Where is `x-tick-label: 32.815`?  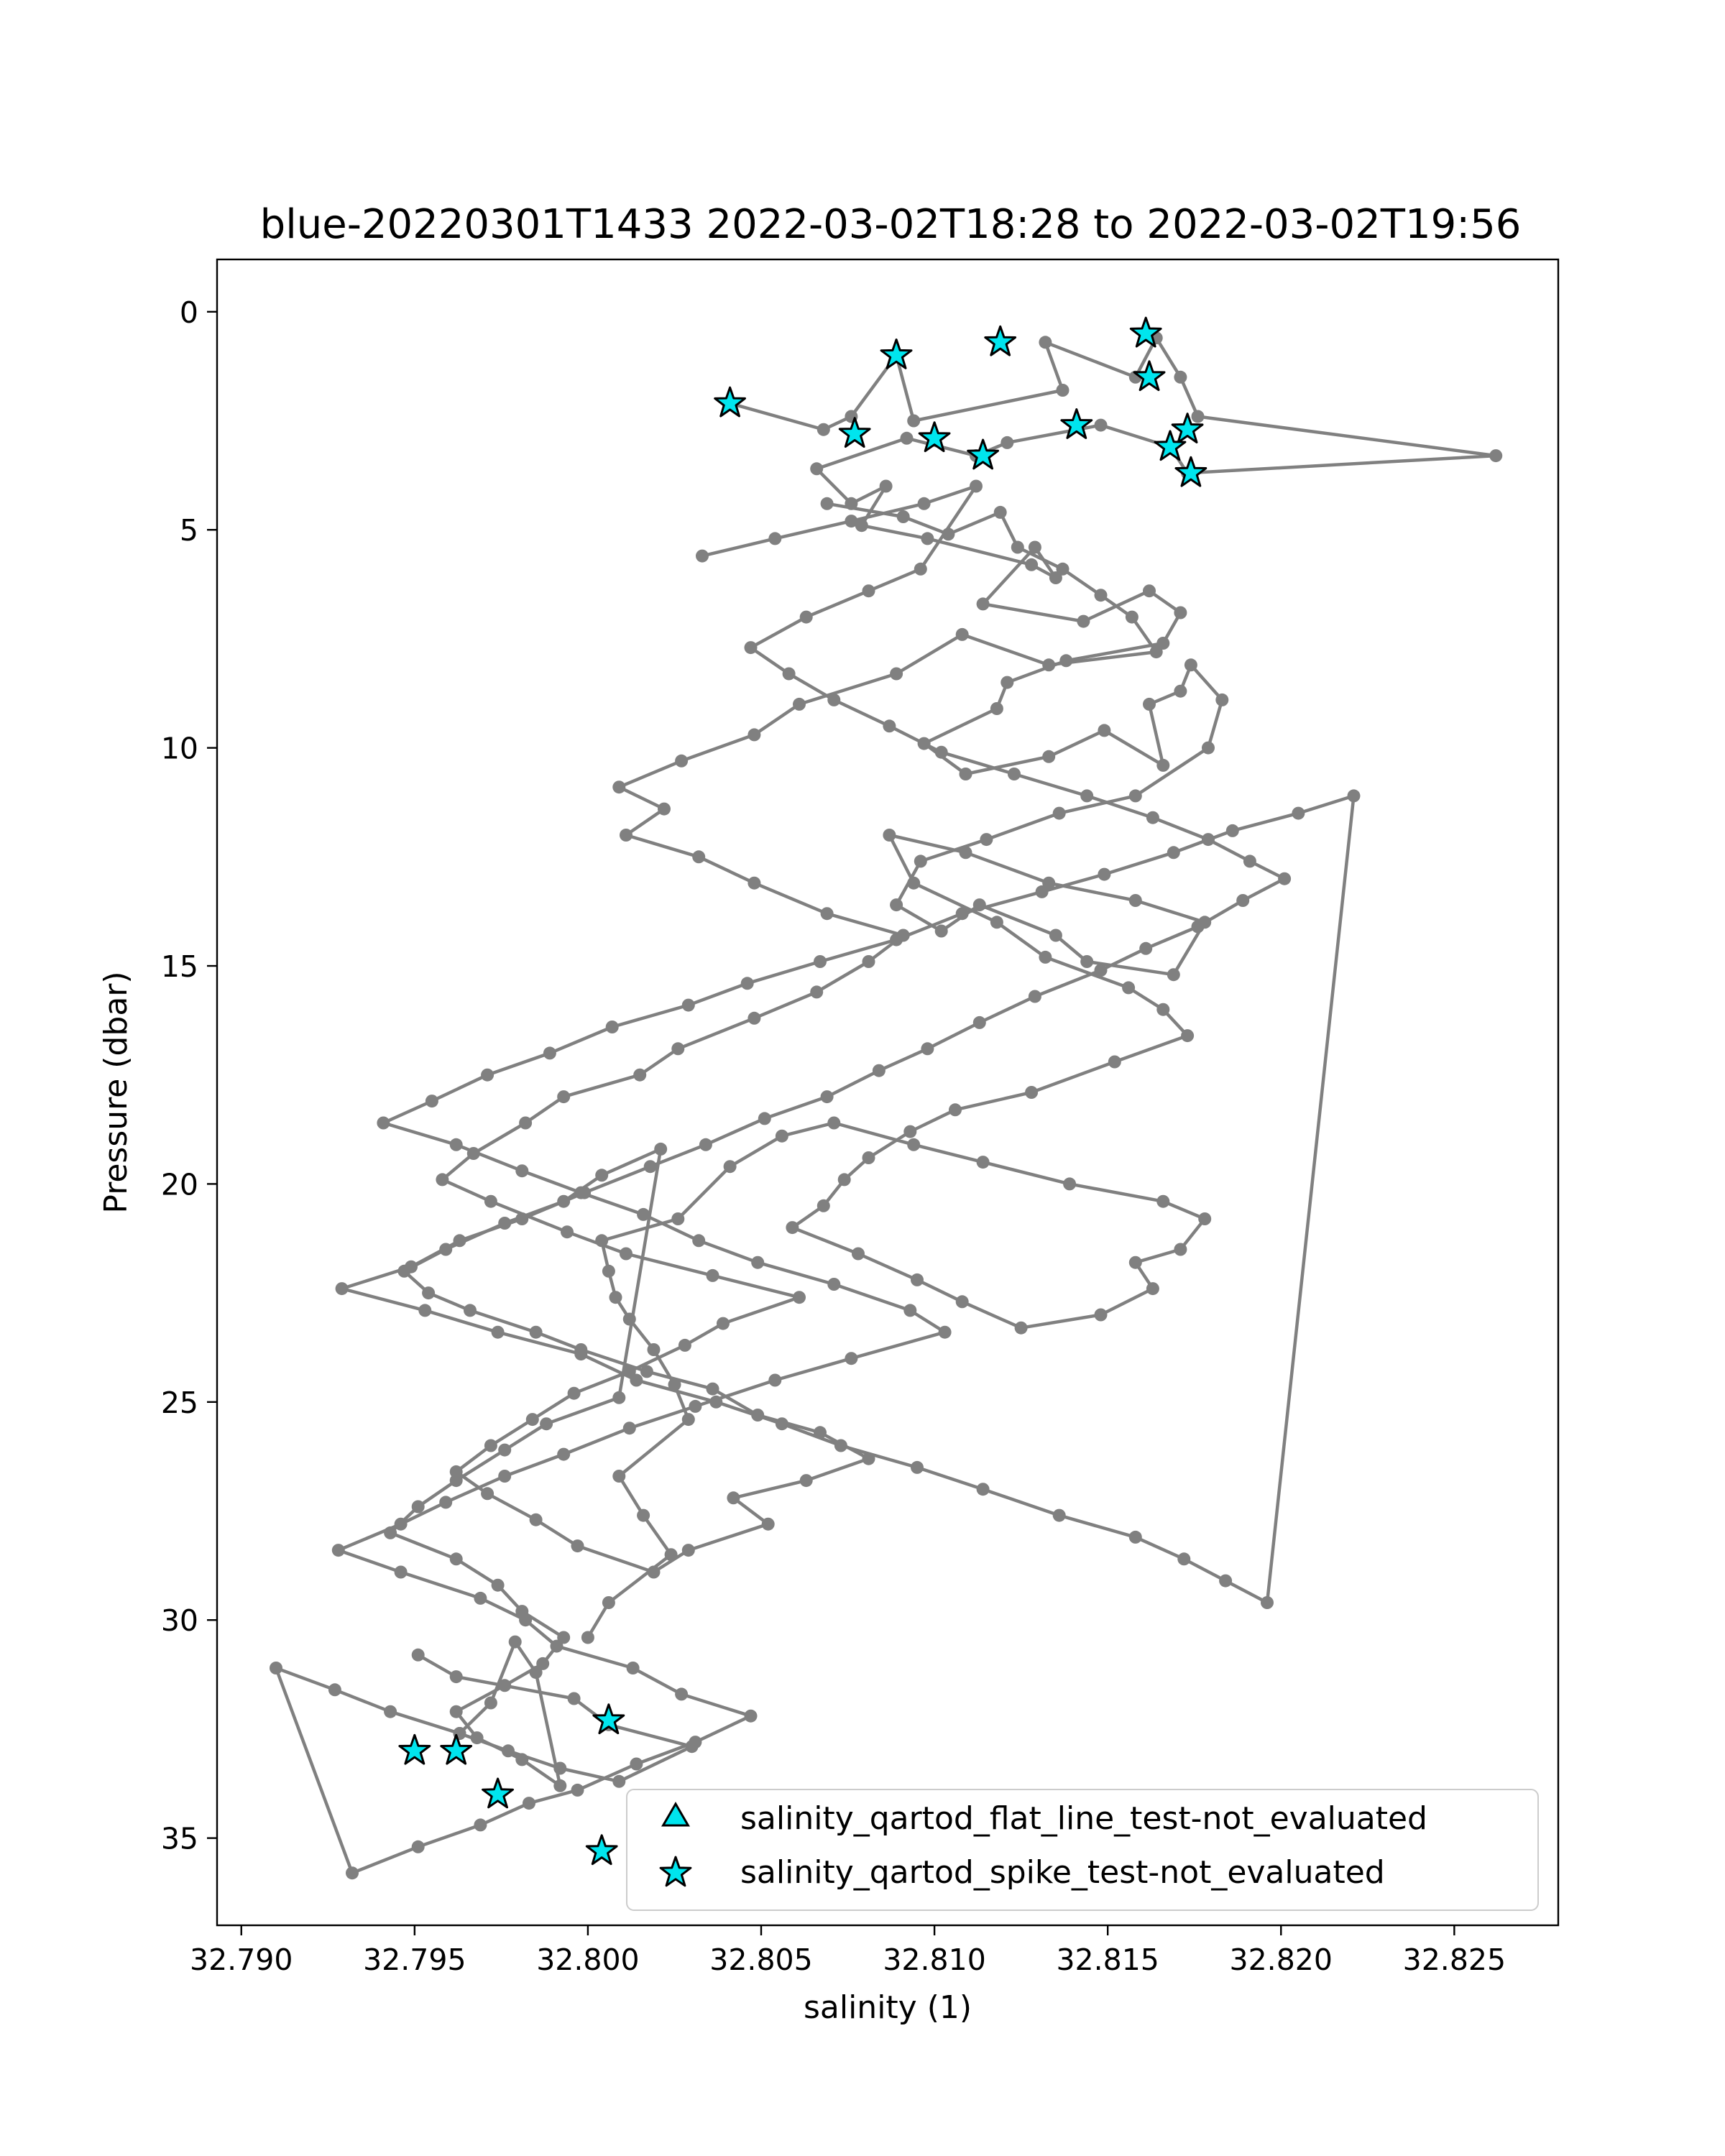 x-tick-label: 32.815 is located at coordinates (1107, 1960).